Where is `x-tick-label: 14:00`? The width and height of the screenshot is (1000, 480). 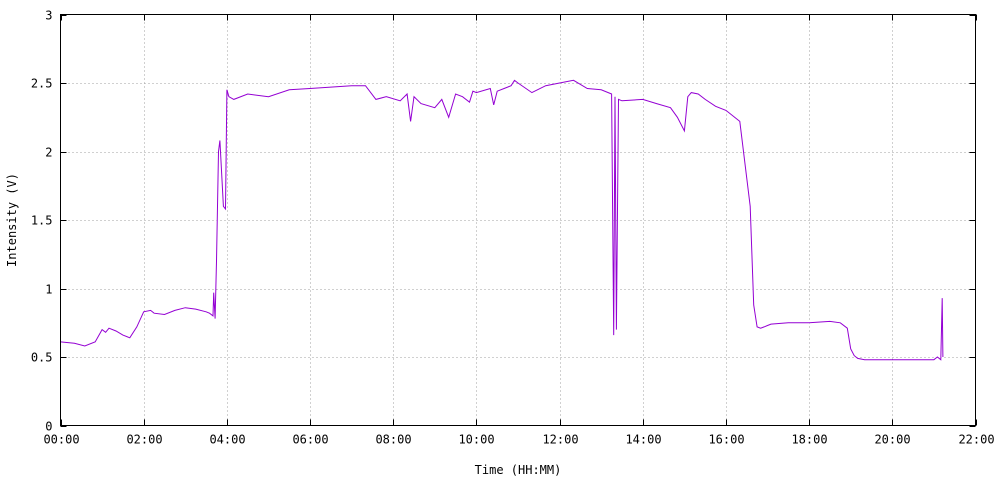 x-tick-label: 14:00 is located at coordinates (643, 440).